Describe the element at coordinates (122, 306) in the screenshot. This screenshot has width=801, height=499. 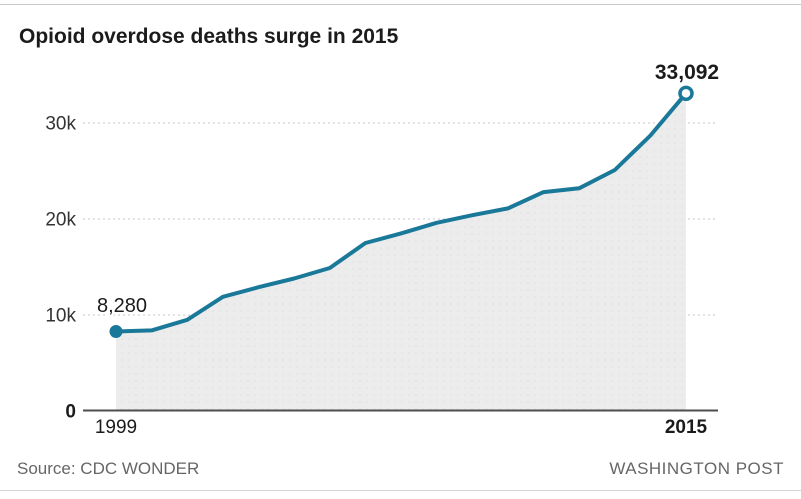
I see `start-value-label: 8,280` at that location.